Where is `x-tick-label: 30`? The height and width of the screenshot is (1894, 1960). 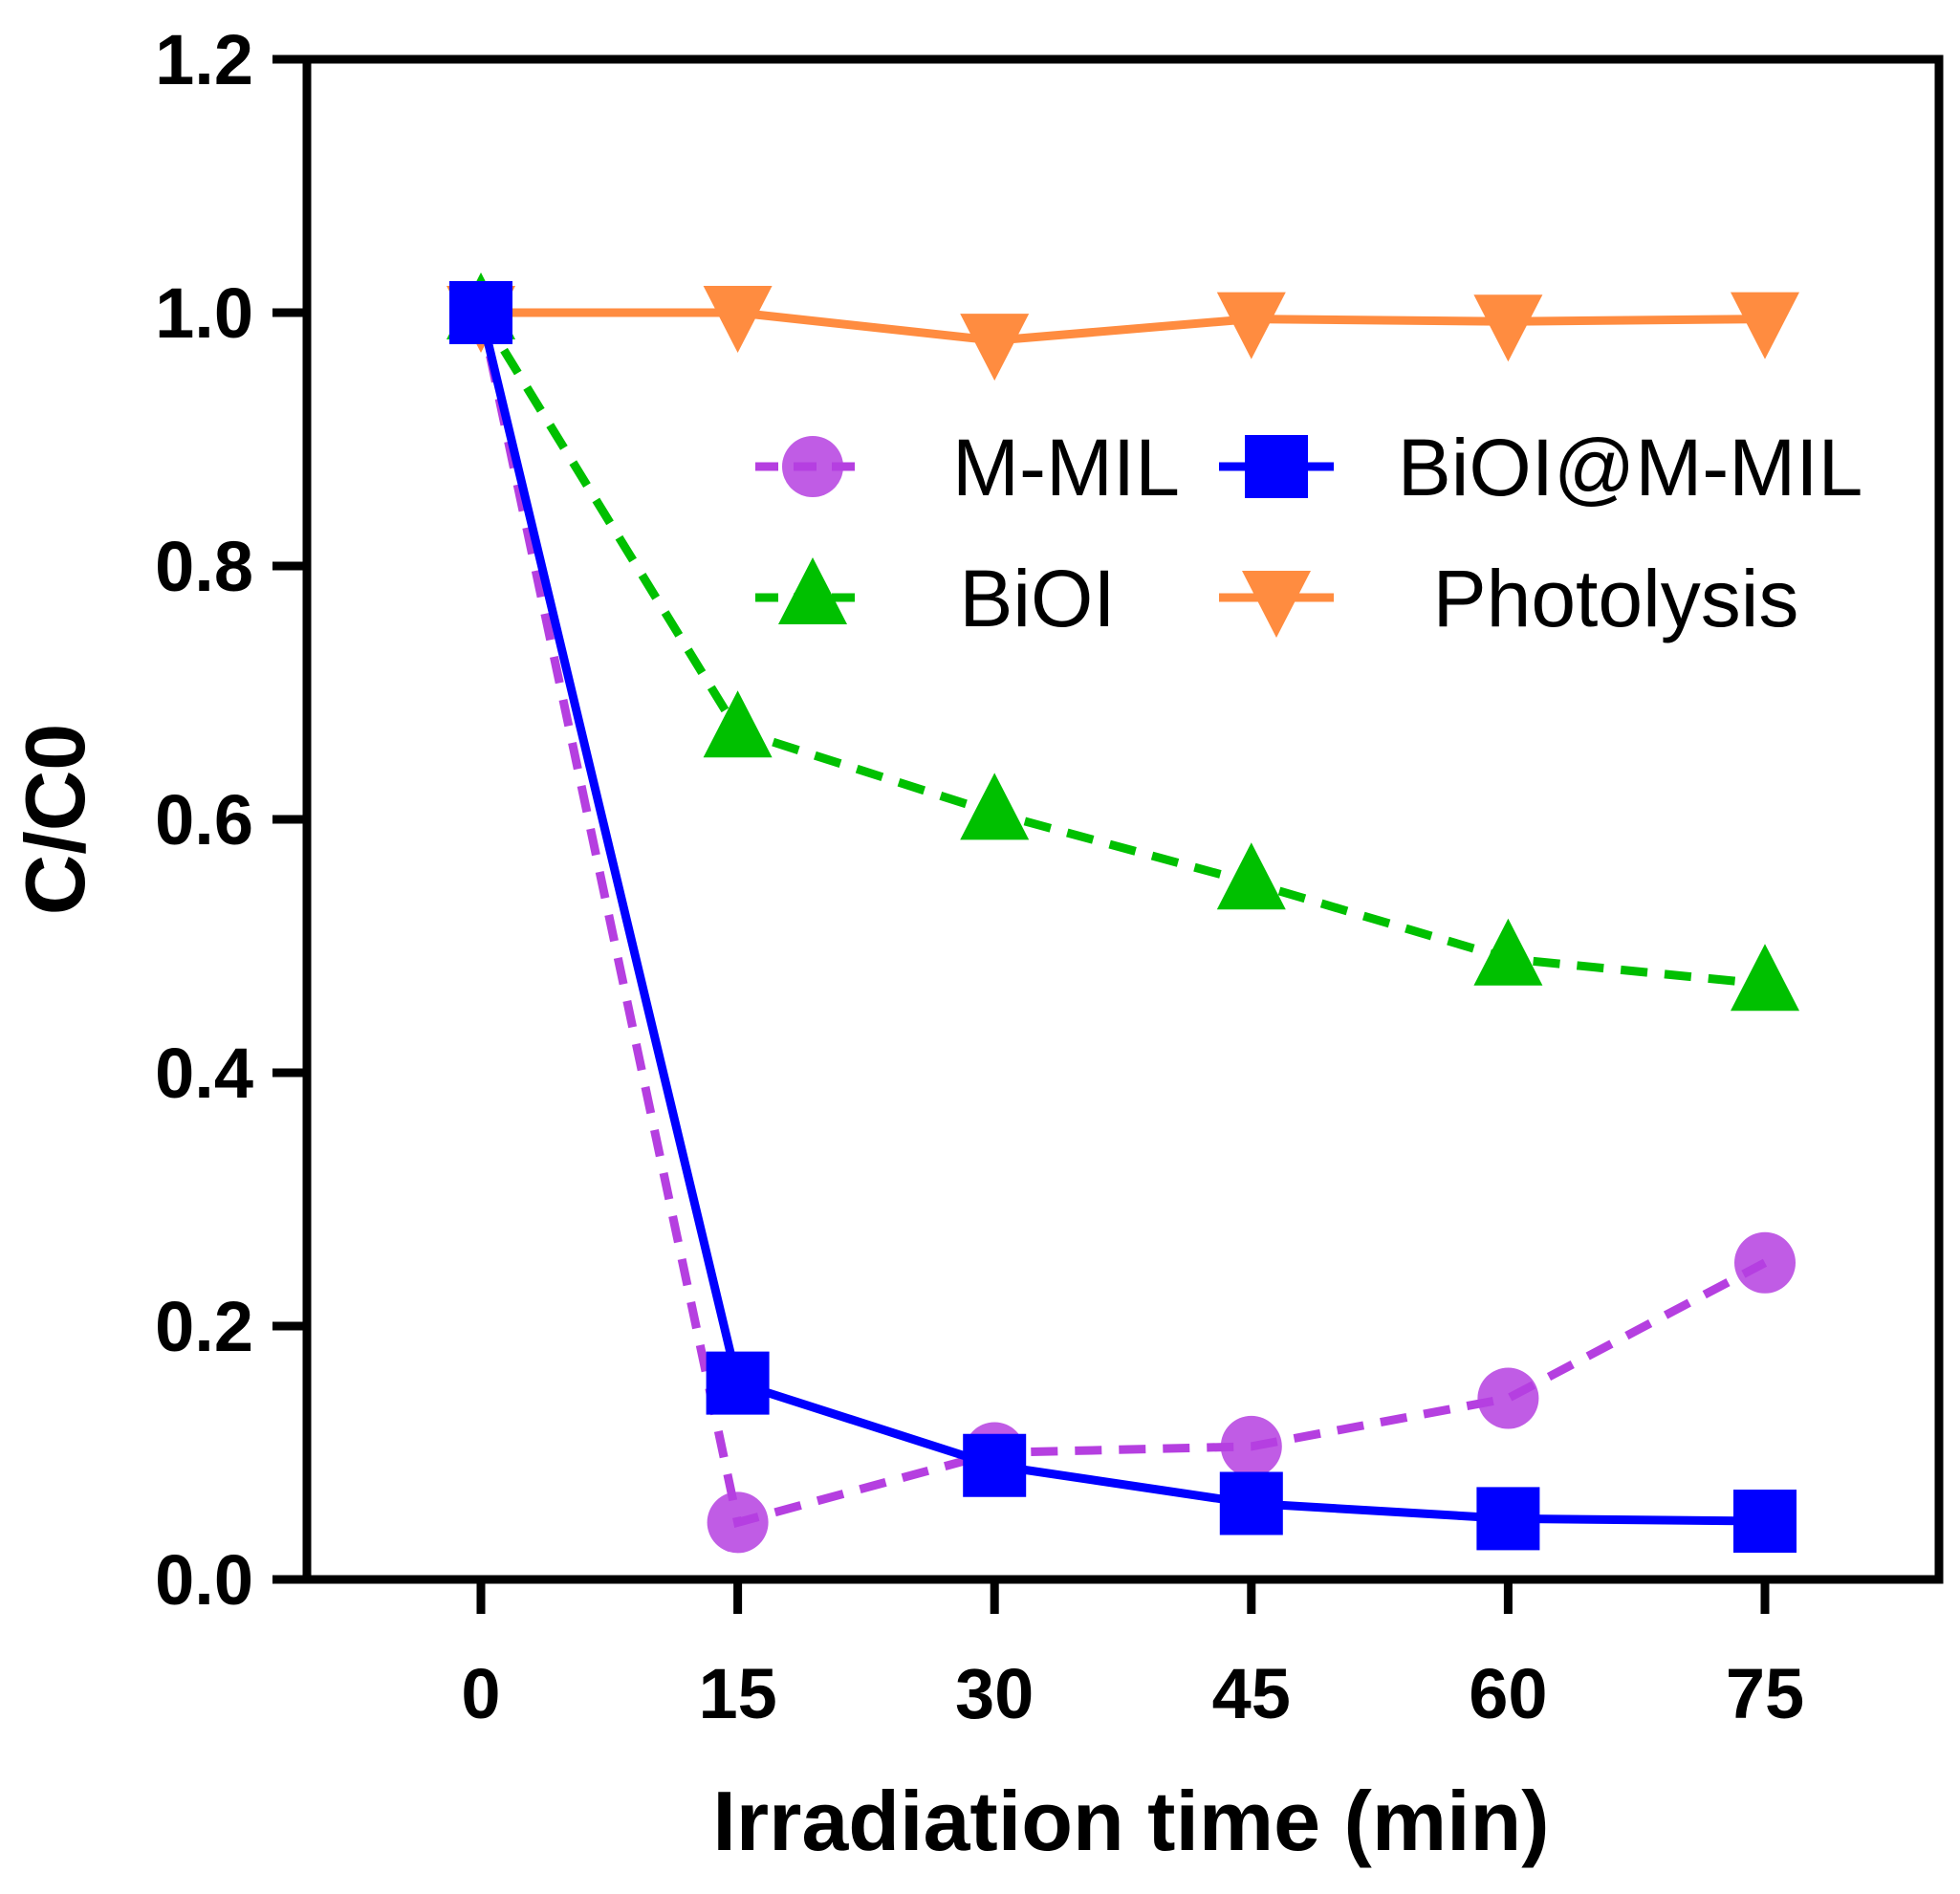
x-tick-label: 30 is located at coordinates (994, 1693).